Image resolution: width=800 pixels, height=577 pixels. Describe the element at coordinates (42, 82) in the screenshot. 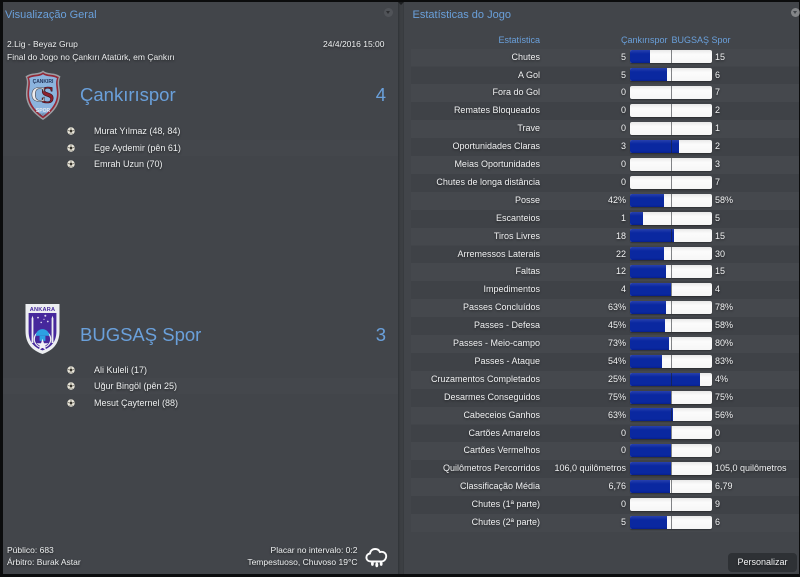

I see `svg-text: ÇANKIRI` at that location.